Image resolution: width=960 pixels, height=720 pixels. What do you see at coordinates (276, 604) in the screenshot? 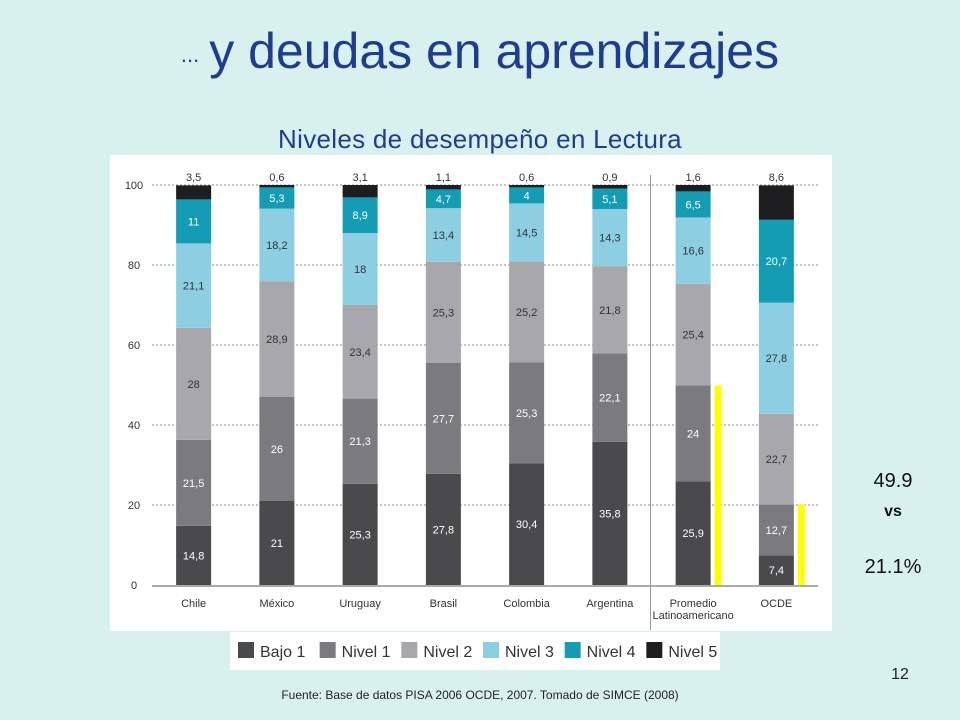
I see `x-category-label: México` at bounding box center [276, 604].